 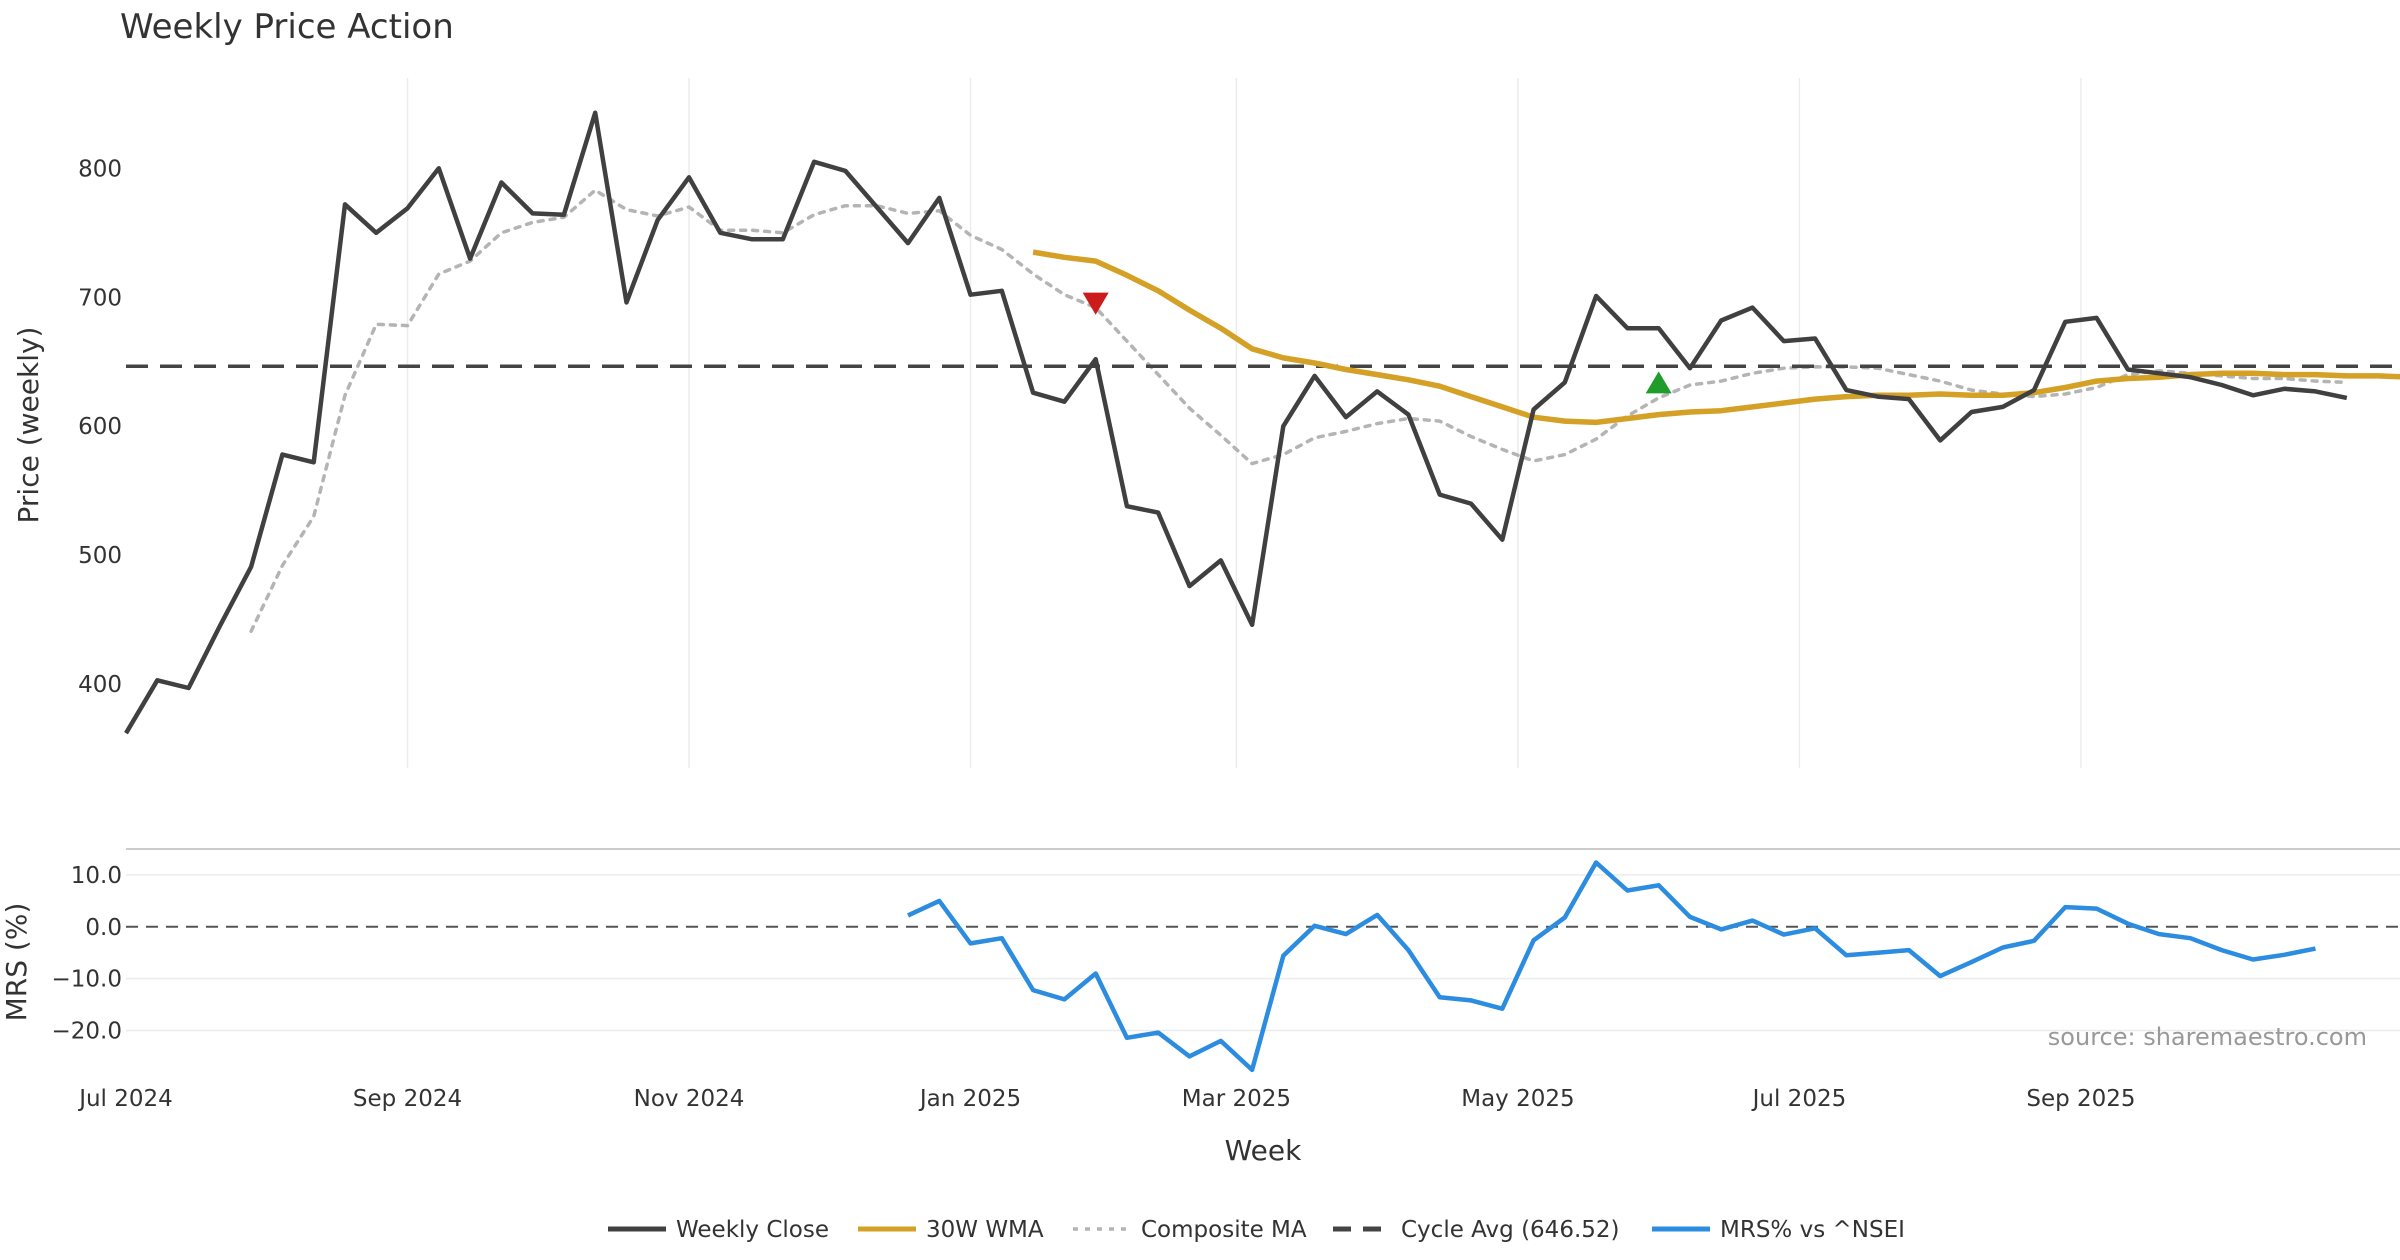 What do you see at coordinates (1611, 966) in the screenshot?
I see `mrs-line` at bounding box center [1611, 966].